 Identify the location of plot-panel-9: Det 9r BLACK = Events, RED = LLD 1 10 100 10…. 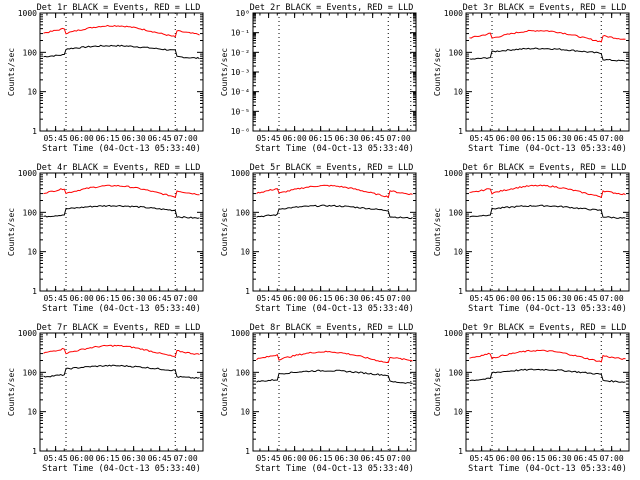
(531, 398).